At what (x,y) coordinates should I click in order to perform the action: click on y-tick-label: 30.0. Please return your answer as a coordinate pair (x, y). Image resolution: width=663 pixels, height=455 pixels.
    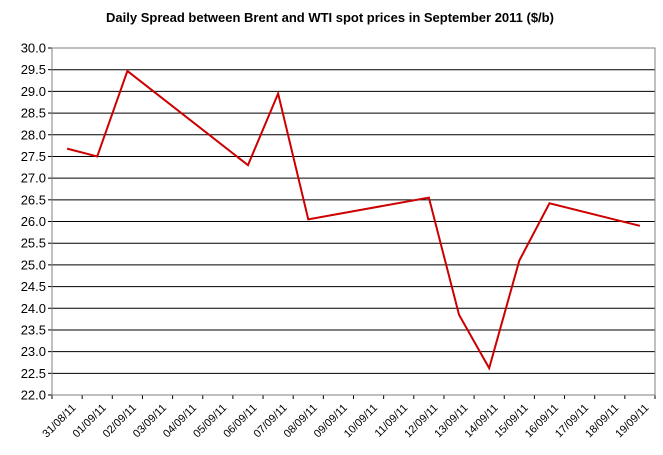
    Looking at the image, I should click on (33, 48).